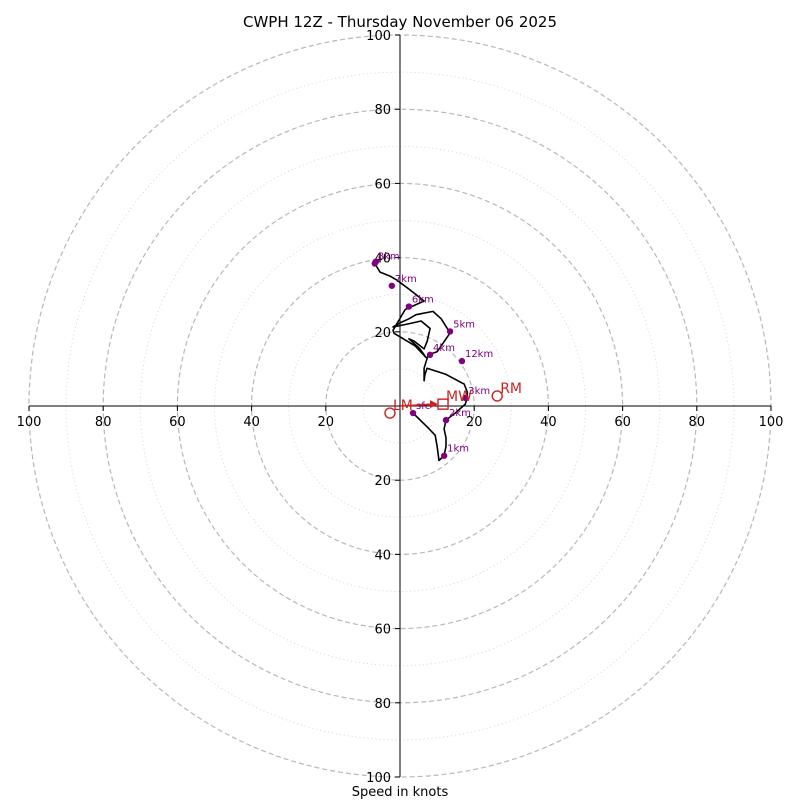 Image resolution: width=800 pixels, height=800 pixels. I want to click on height-point-9km, so click(376, 261).